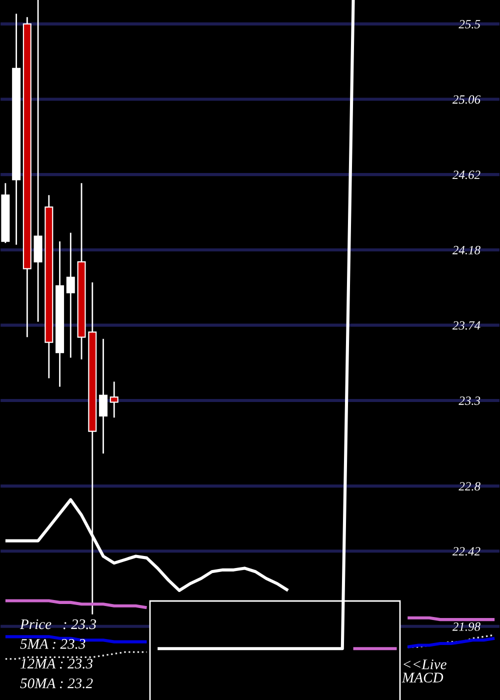 The image size is (500, 700). What do you see at coordinates (58, 624) in the screenshot?
I see `annotation: Price : 23.3` at bounding box center [58, 624].